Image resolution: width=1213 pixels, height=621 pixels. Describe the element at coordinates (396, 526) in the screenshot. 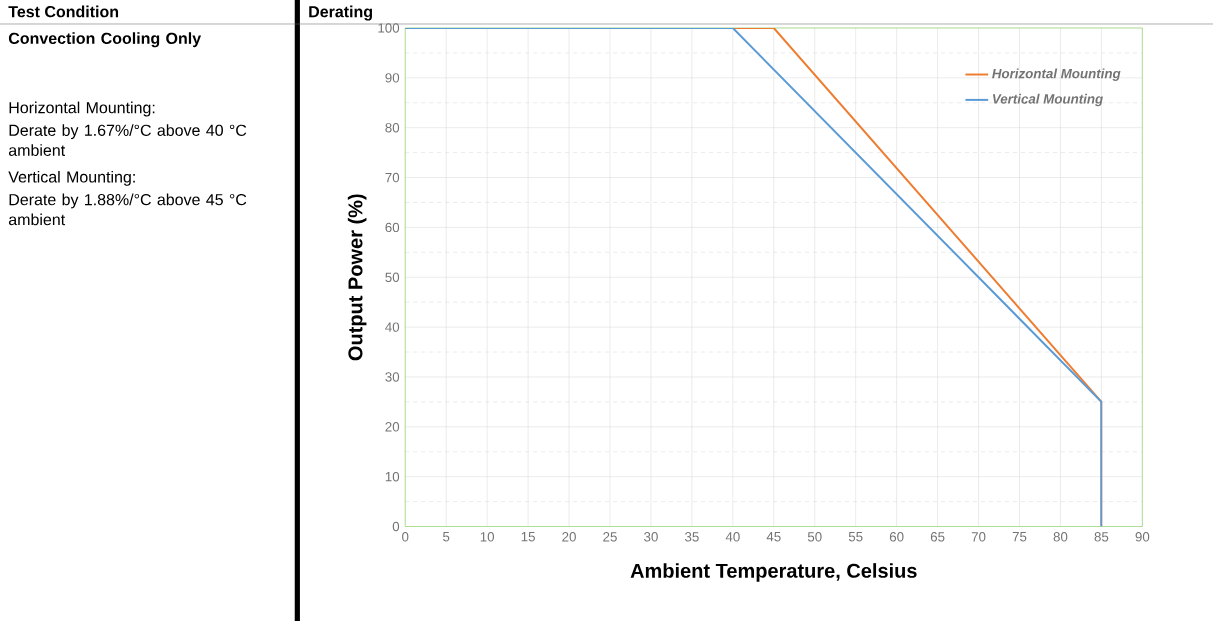

I see `y-tick-label: 0` at that location.